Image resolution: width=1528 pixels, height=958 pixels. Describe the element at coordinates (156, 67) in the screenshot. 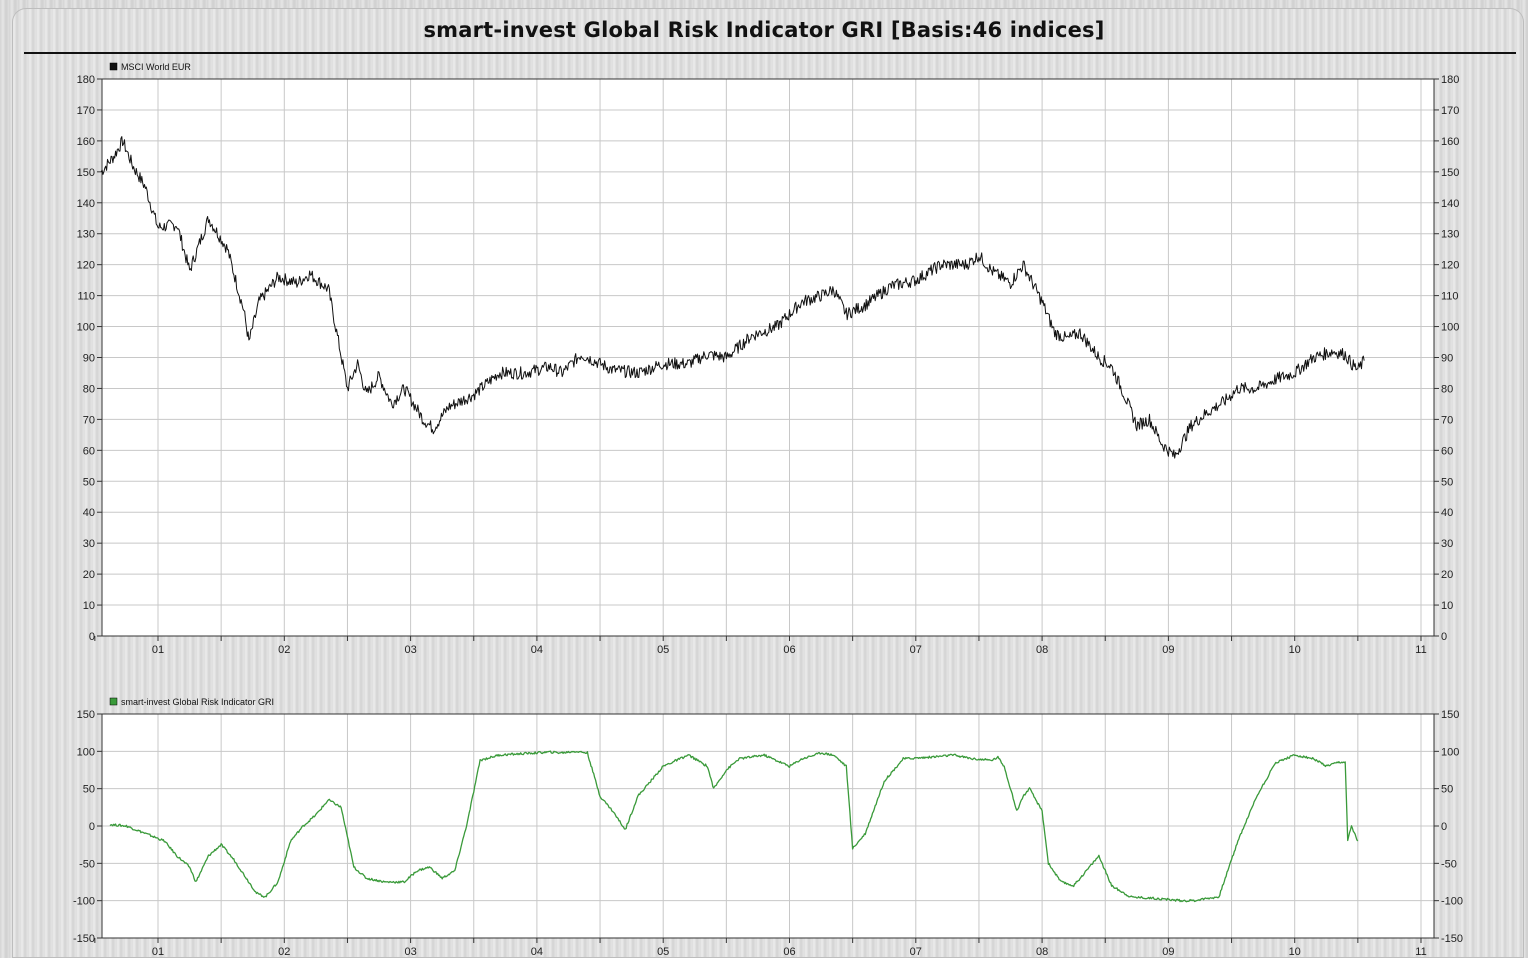

I see `legend-label: MSCI World EUR` at that location.